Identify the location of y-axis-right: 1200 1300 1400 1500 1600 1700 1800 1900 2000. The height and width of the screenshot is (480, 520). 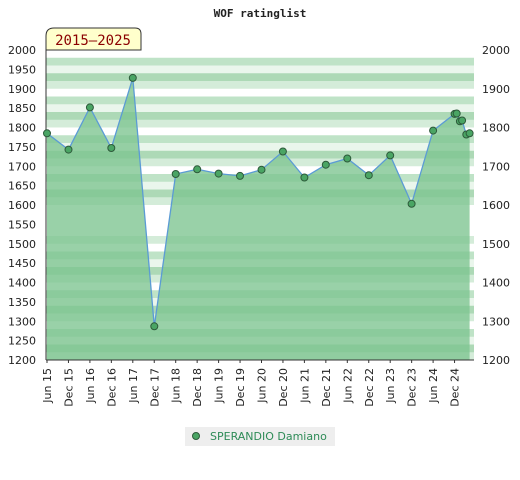
(496, 205).